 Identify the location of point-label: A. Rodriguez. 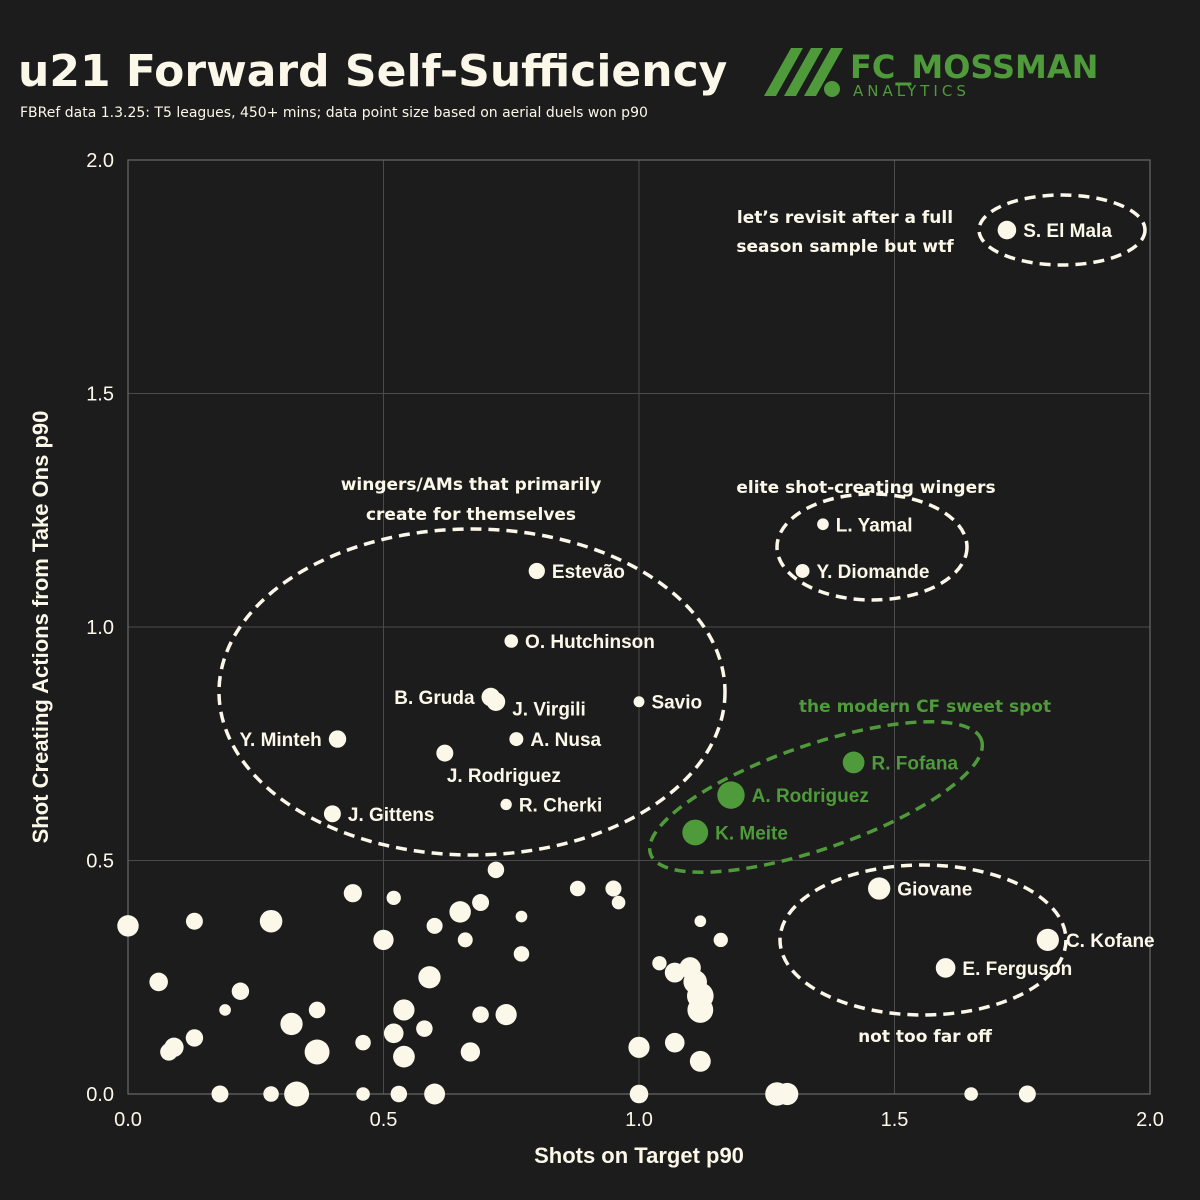
(810, 796).